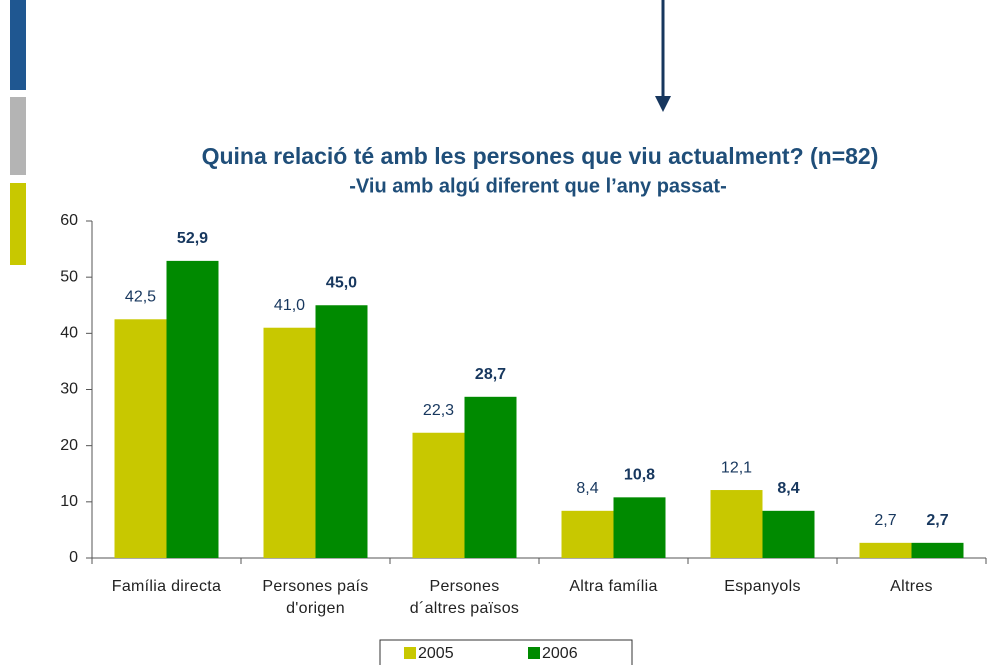  I want to click on y-tick-label: 60, so click(69, 220).